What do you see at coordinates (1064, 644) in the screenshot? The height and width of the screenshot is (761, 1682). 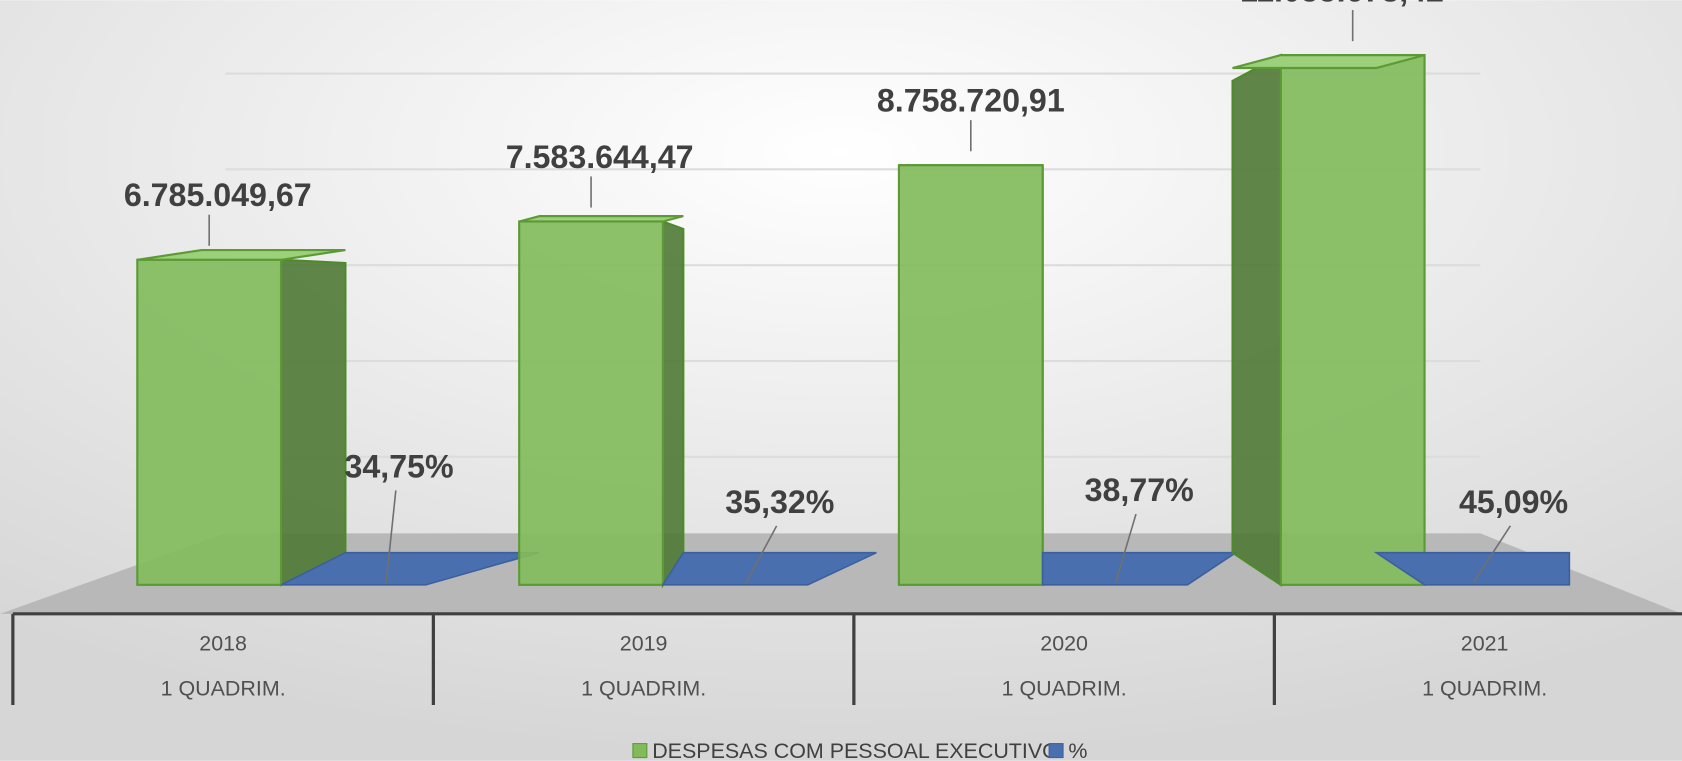 I see `x-tick-label: 2020` at bounding box center [1064, 644].